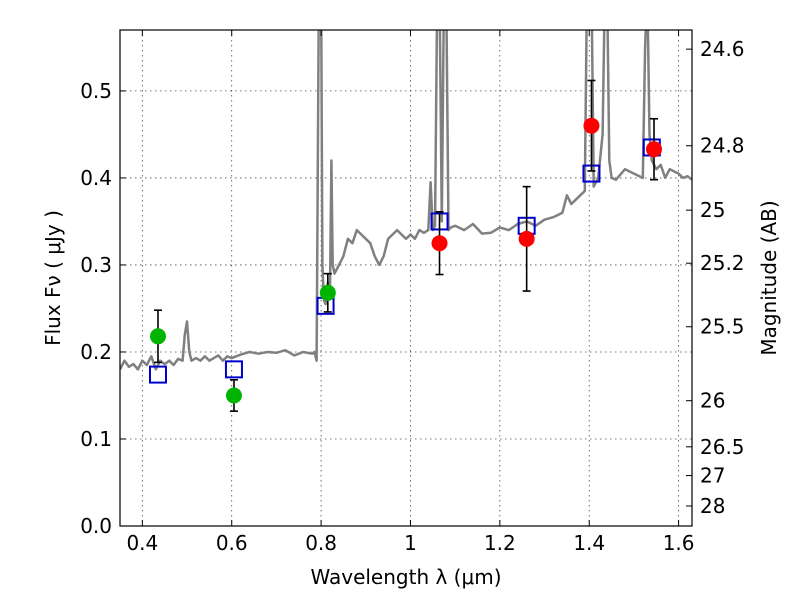 The width and height of the screenshot is (800, 600). What do you see at coordinates (712, 401) in the screenshot?
I see `right-tick-label: 26` at bounding box center [712, 401].